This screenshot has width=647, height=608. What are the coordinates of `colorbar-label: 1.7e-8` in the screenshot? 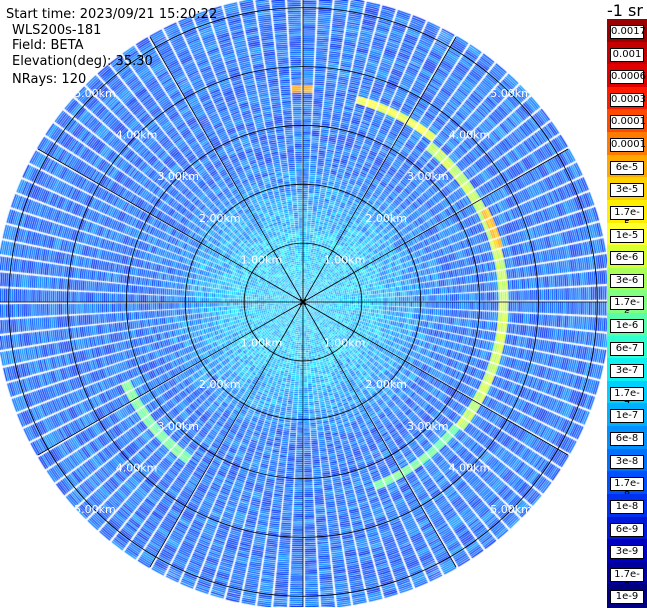 It's located at (627, 489).